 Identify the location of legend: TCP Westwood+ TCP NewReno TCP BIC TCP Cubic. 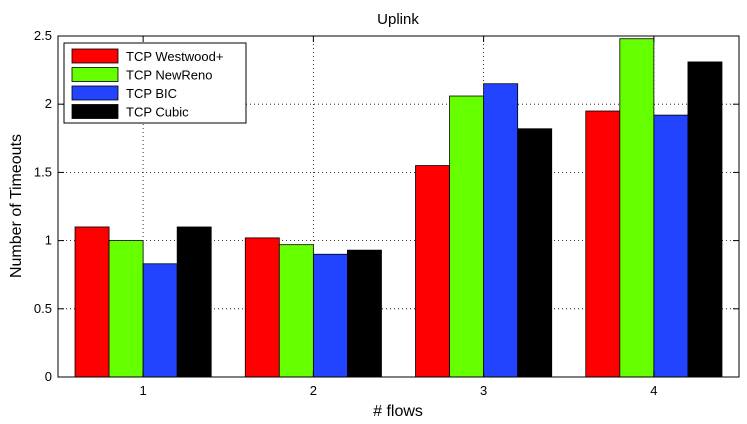
(155, 83).